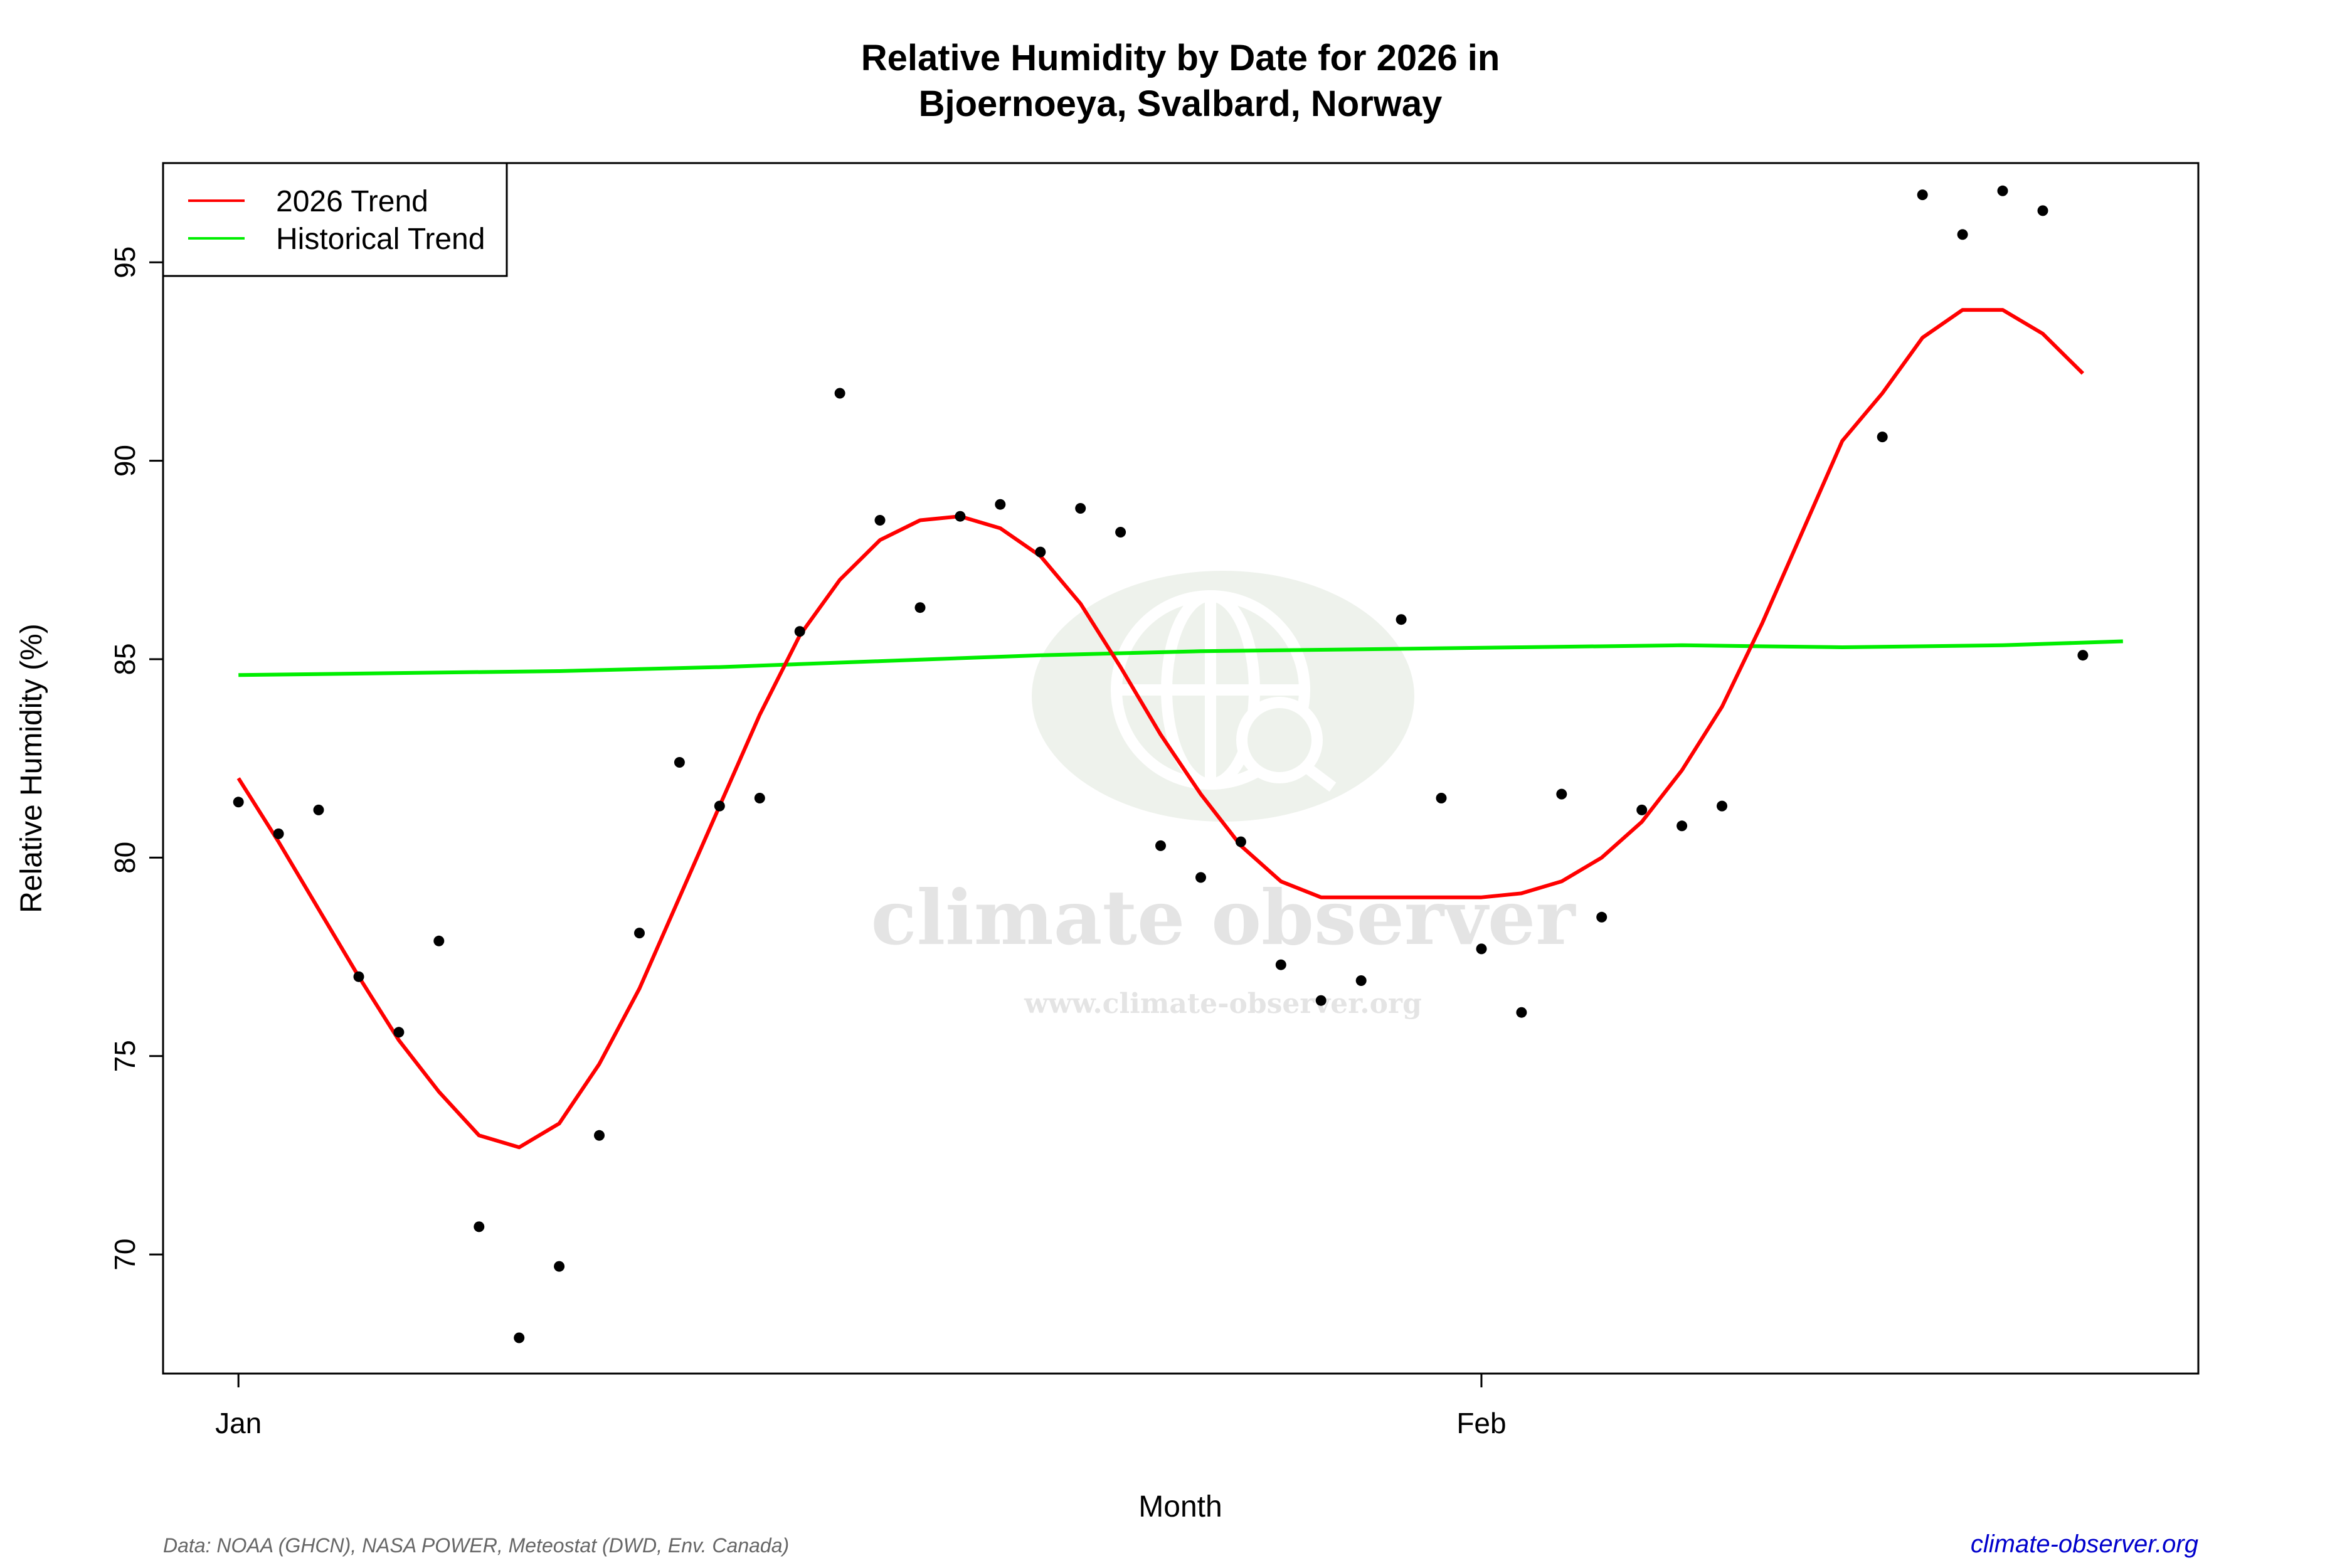 This screenshot has width=2352, height=1568. I want to click on x-axis: Jan Feb, so click(861, 1405).